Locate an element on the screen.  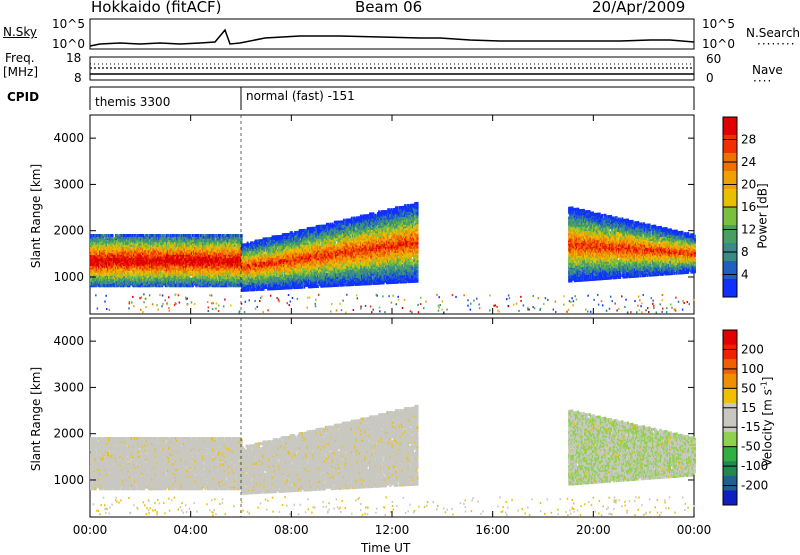
nave-tick-bottom: 0 is located at coordinates (710, 78).